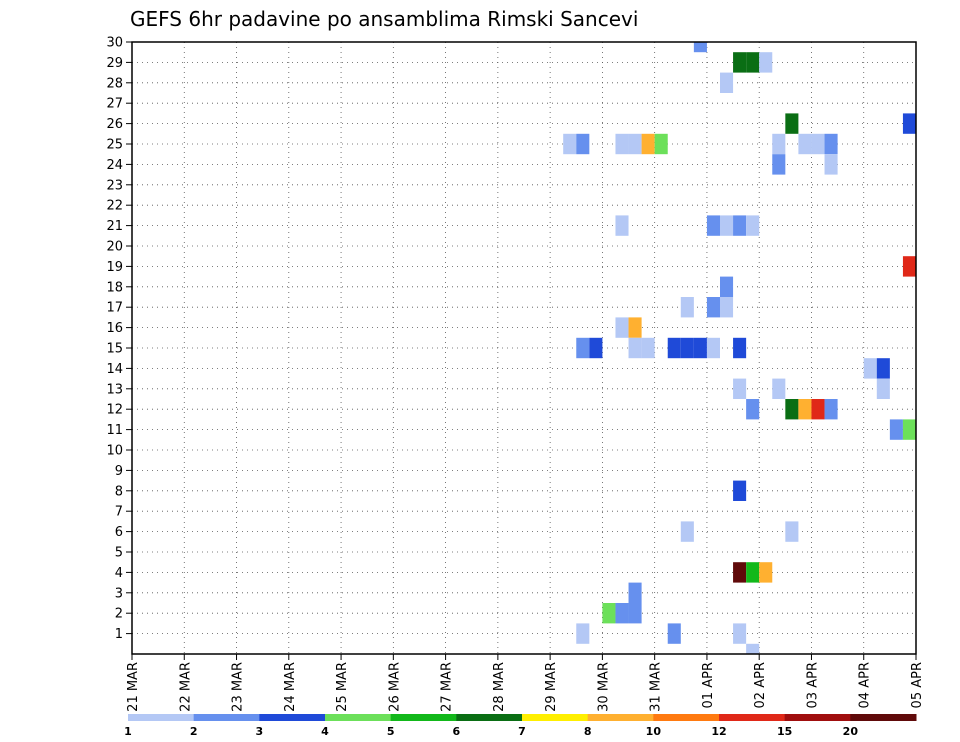 The height and width of the screenshot is (742, 960). What do you see at coordinates (114, 267) in the screenshot?
I see `y-tick-label: 19` at bounding box center [114, 267].